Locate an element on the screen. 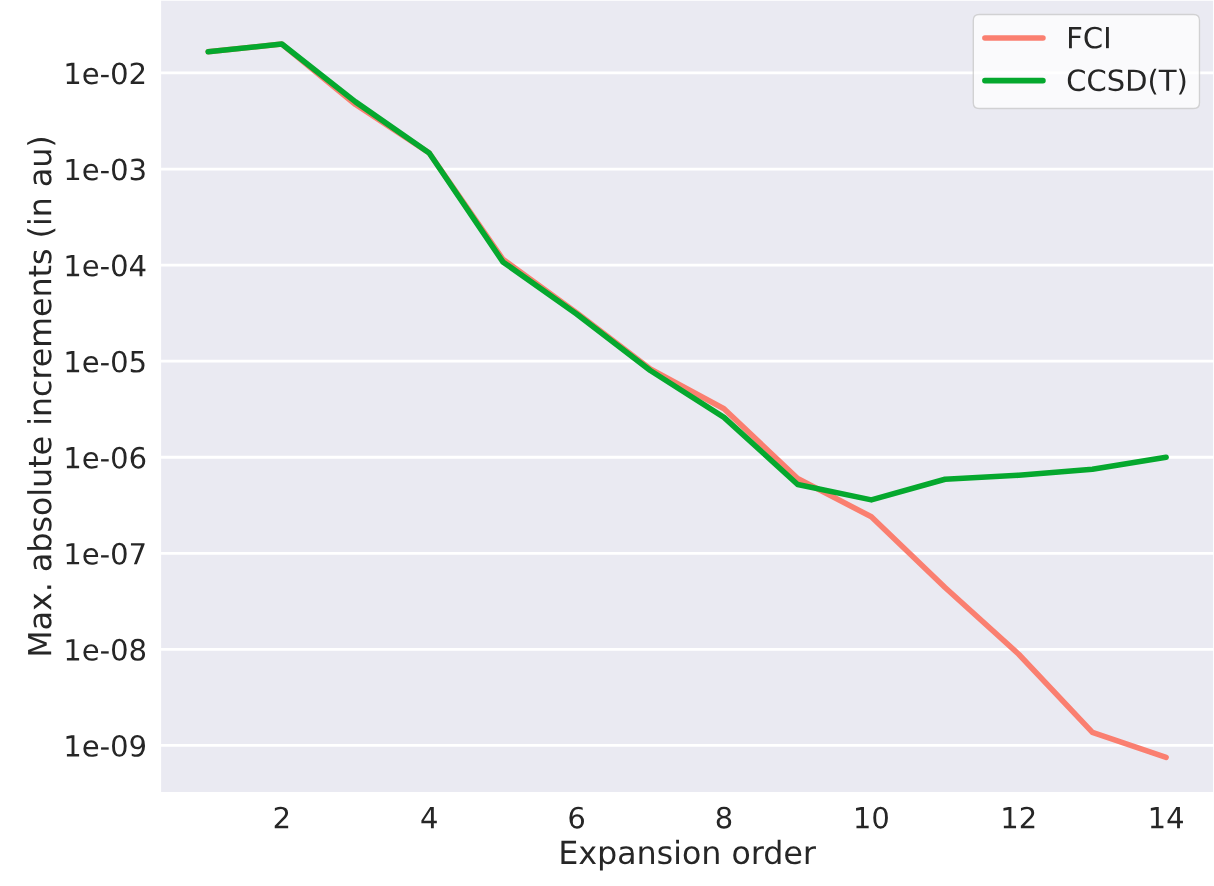 This screenshot has height=886, width=1214. x-tick-label: 14 is located at coordinates (1166, 818).